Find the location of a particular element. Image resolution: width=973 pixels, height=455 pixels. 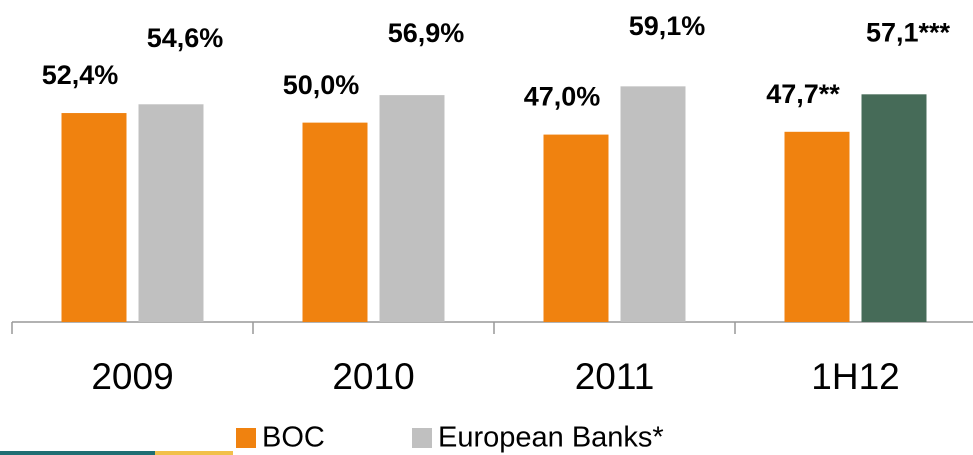

data-label: 57,1*** is located at coordinates (908, 32).